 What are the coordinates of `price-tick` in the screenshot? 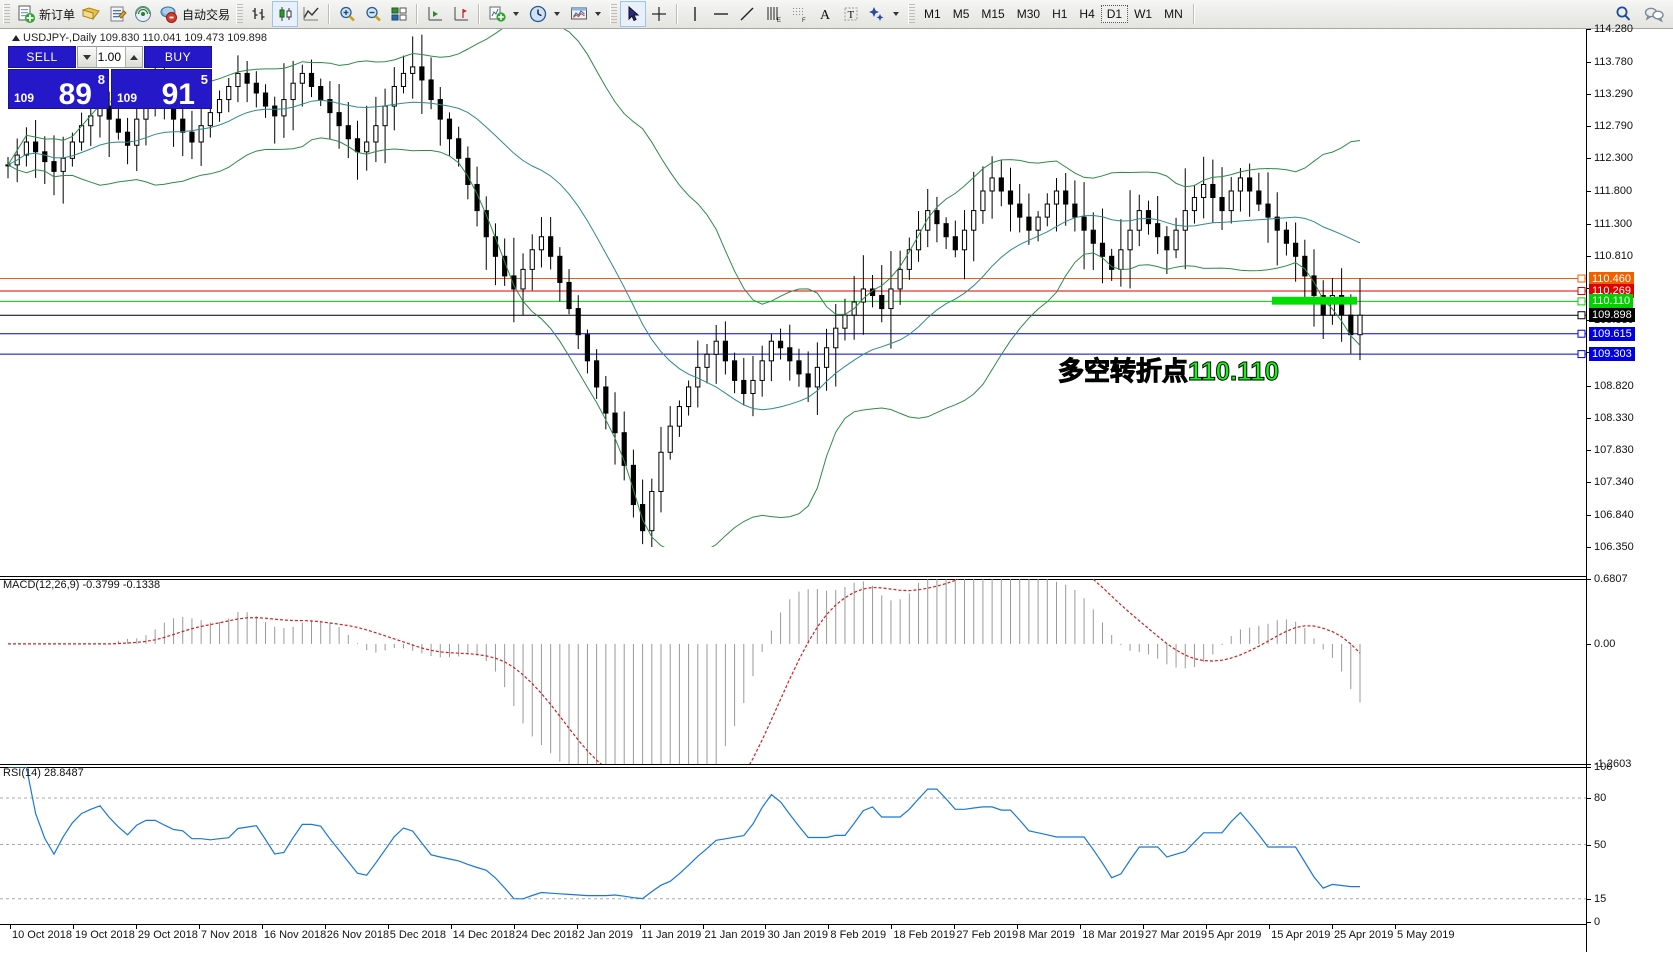 It's located at (1589, 94).